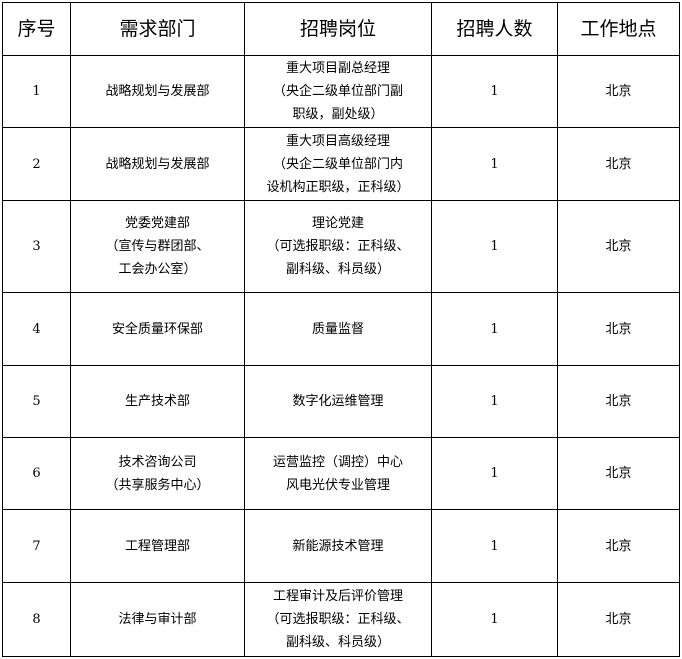 Image resolution: width=682 pixels, height=659 pixels. I want to click on row-number: 5, so click(36, 401).